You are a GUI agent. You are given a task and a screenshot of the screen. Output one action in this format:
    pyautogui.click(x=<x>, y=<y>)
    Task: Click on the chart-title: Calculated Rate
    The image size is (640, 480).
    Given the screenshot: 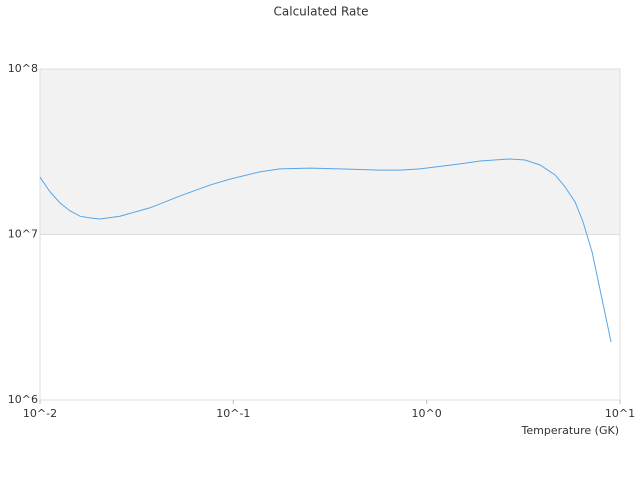 What is the action you would take?
    pyautogui.click(x=321, y=12)
    